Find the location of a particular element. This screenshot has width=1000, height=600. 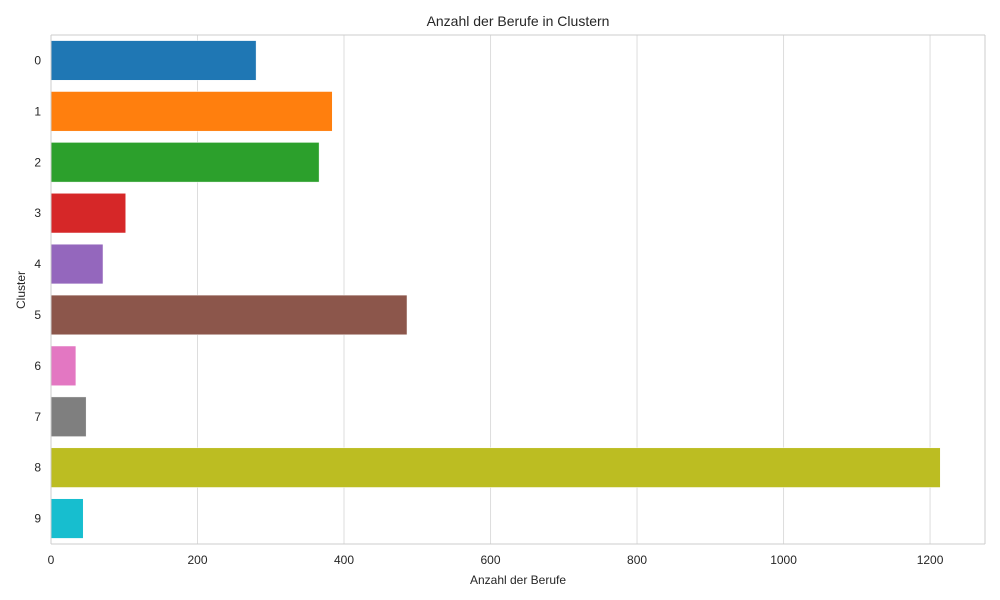

y-tick-label: 5 is located at coordinates (37, 315).